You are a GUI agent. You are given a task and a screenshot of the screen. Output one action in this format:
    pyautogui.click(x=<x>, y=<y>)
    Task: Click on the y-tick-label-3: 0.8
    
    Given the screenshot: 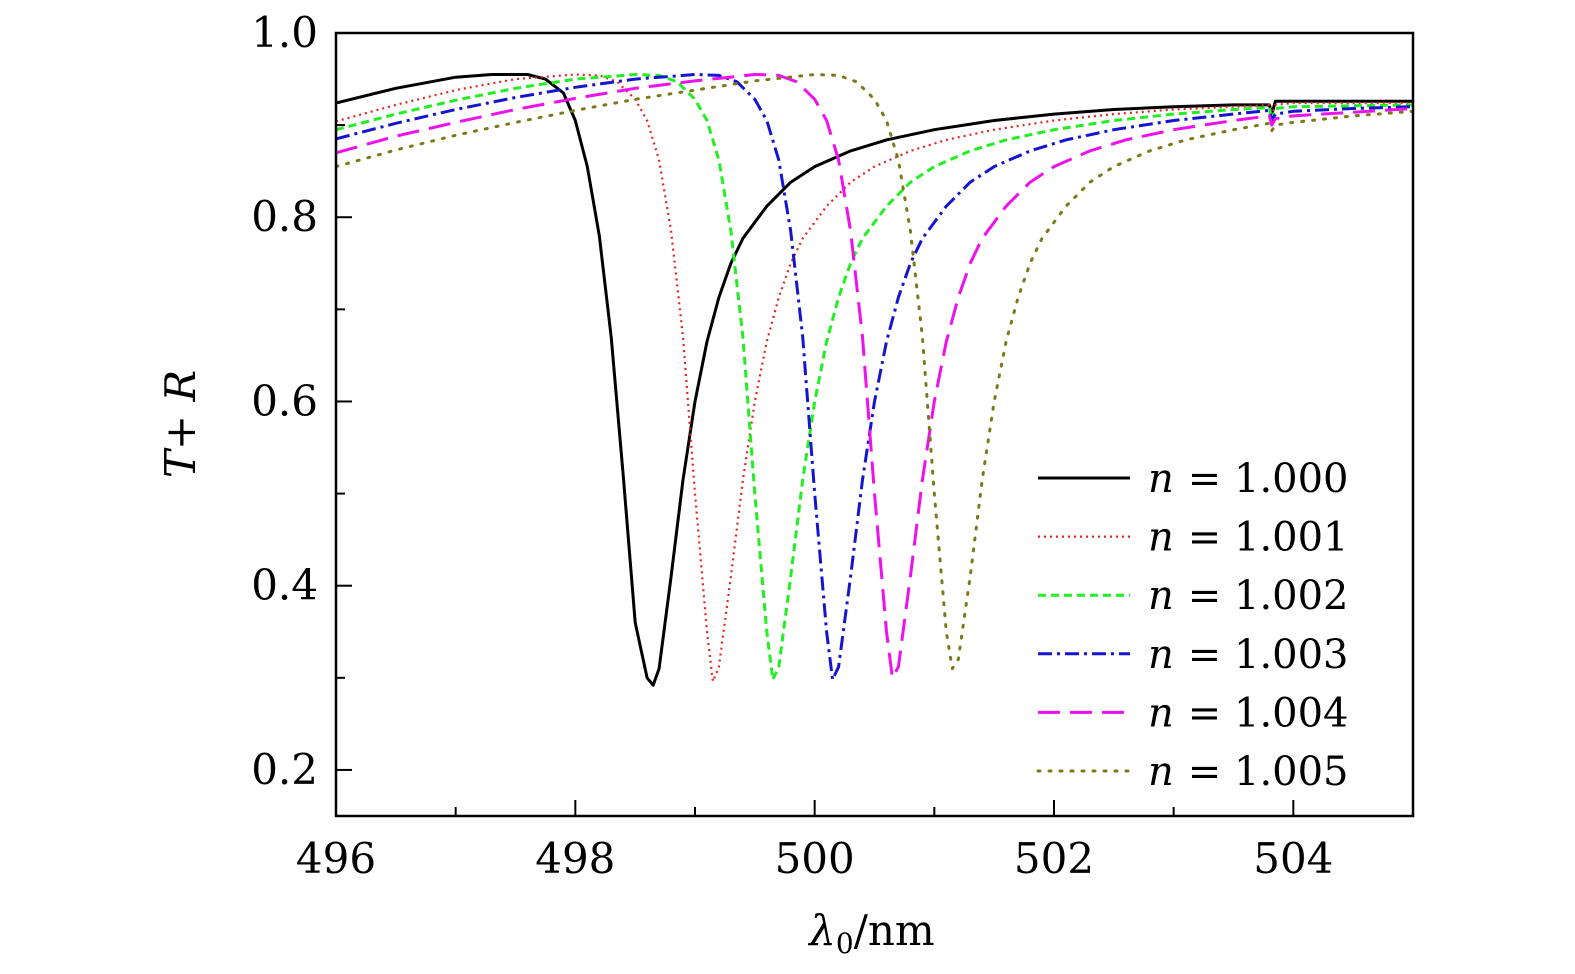 What is the action you would take?
    pyautogui.click(x=284, y=216)
    